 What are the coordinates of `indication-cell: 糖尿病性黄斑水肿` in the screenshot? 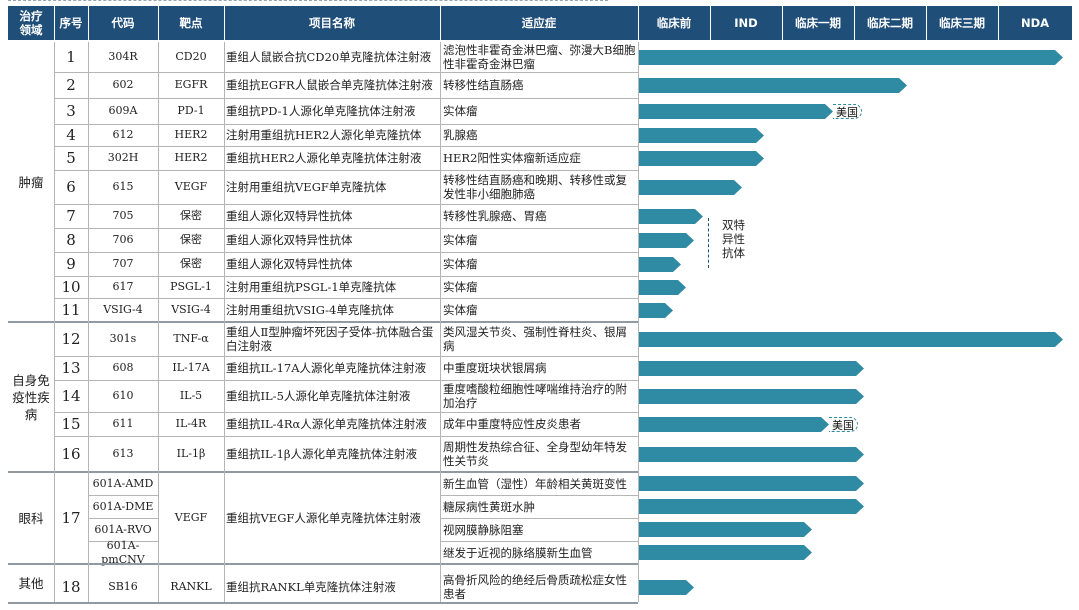 It's located at (489, 506).